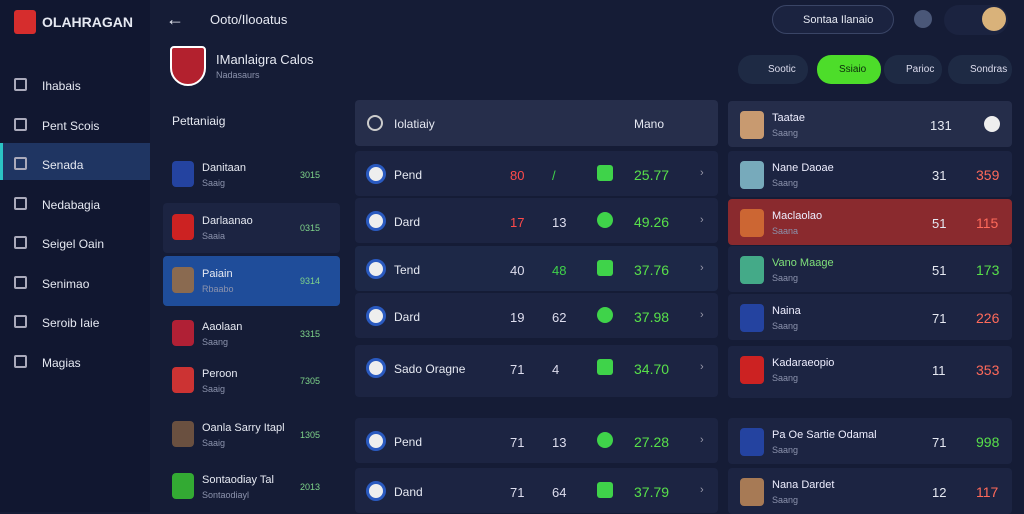 The height and width of the screenshot is (514, 1024). What do you see at coordinates (849, 69) in the screenshot?
I see `tab: Ssiaio` at bounding box center [849, 69].